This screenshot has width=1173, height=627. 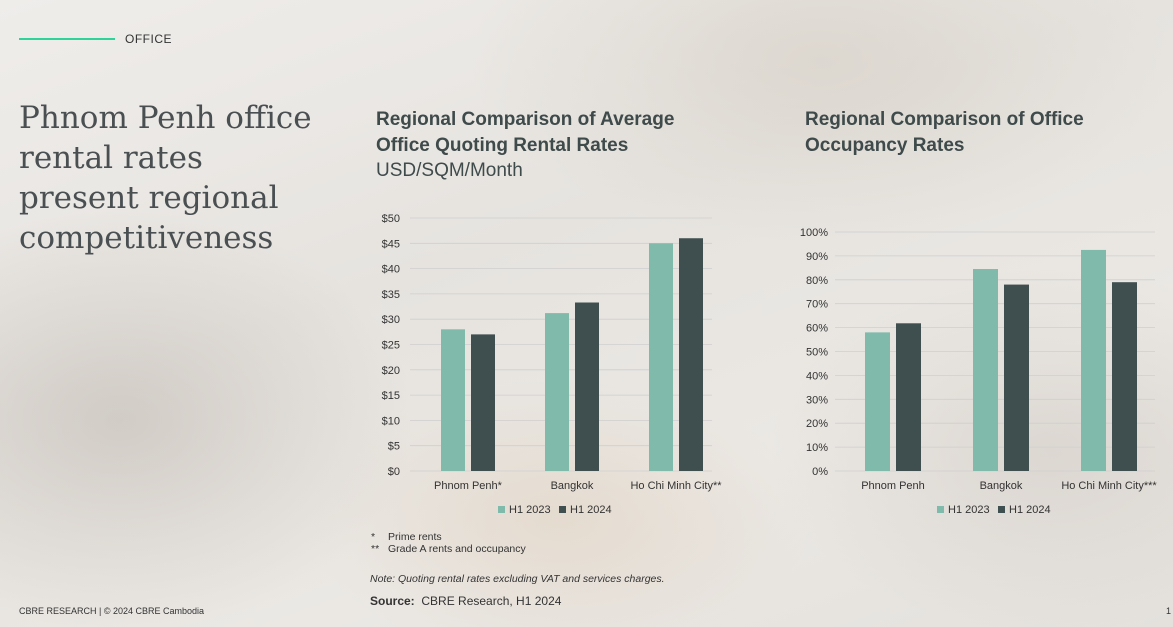 I want to click on source-line: Source: CBRE Research, H1 2024, so click(x=465, y=601).